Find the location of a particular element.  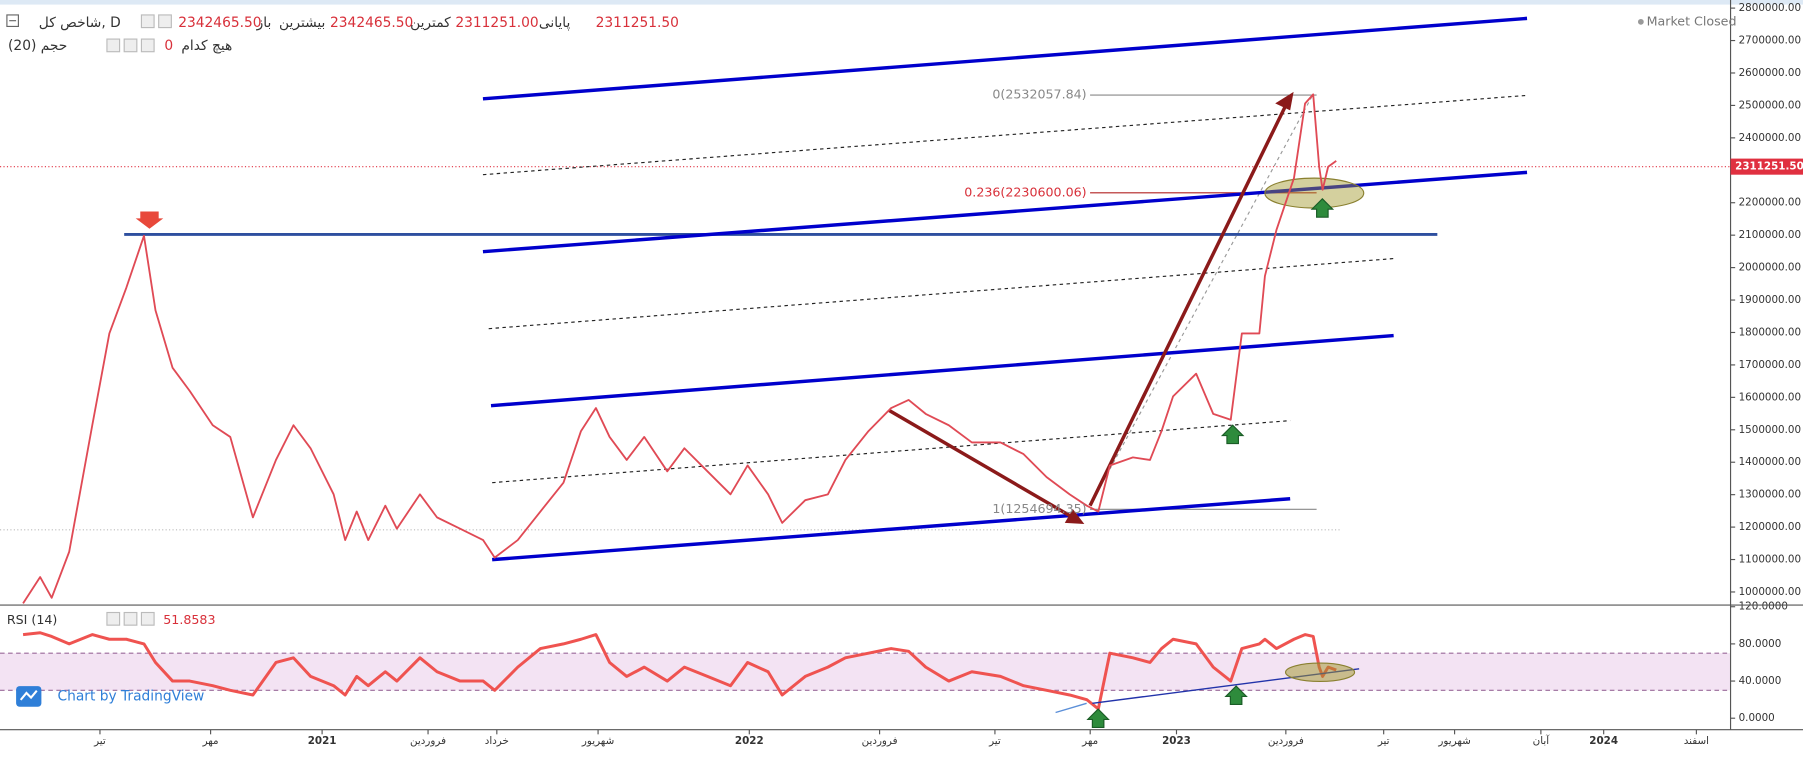

y-tick-label: 2000000.00 is located at coordinates (1770, 268).